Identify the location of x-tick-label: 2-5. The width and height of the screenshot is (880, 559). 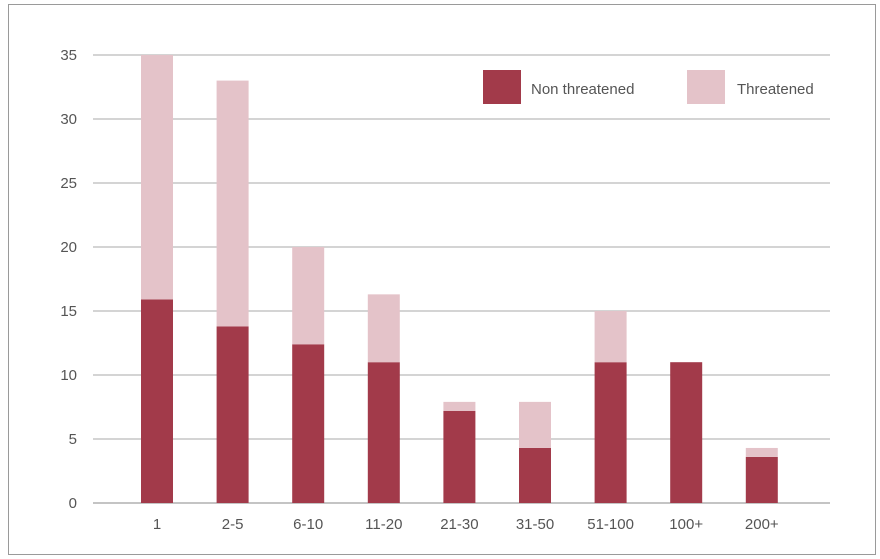
(233, 524).